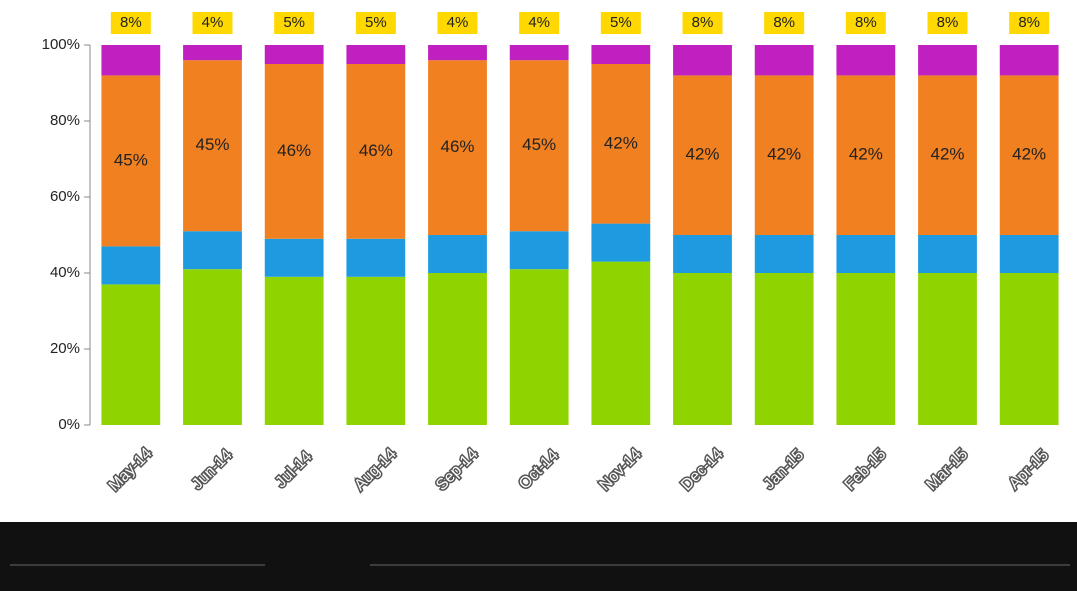 The image size is (1077, 591). What do you see at coordinates (69, 424) in the screenshot?
I see `y-tick-label: 0%` at bounding box center [69, 424].